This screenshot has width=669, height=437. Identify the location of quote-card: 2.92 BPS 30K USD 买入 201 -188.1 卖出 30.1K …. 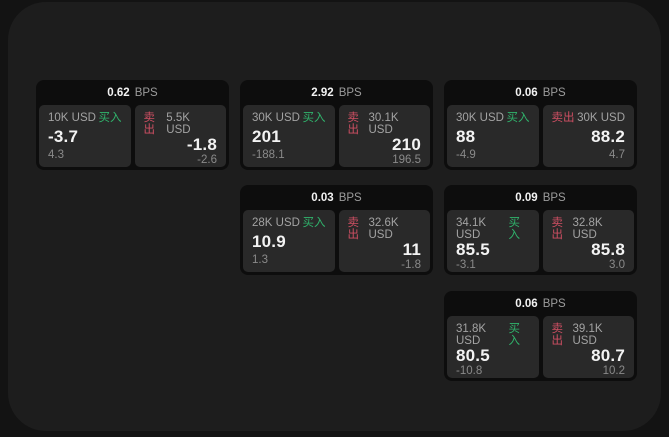
(336, 125).